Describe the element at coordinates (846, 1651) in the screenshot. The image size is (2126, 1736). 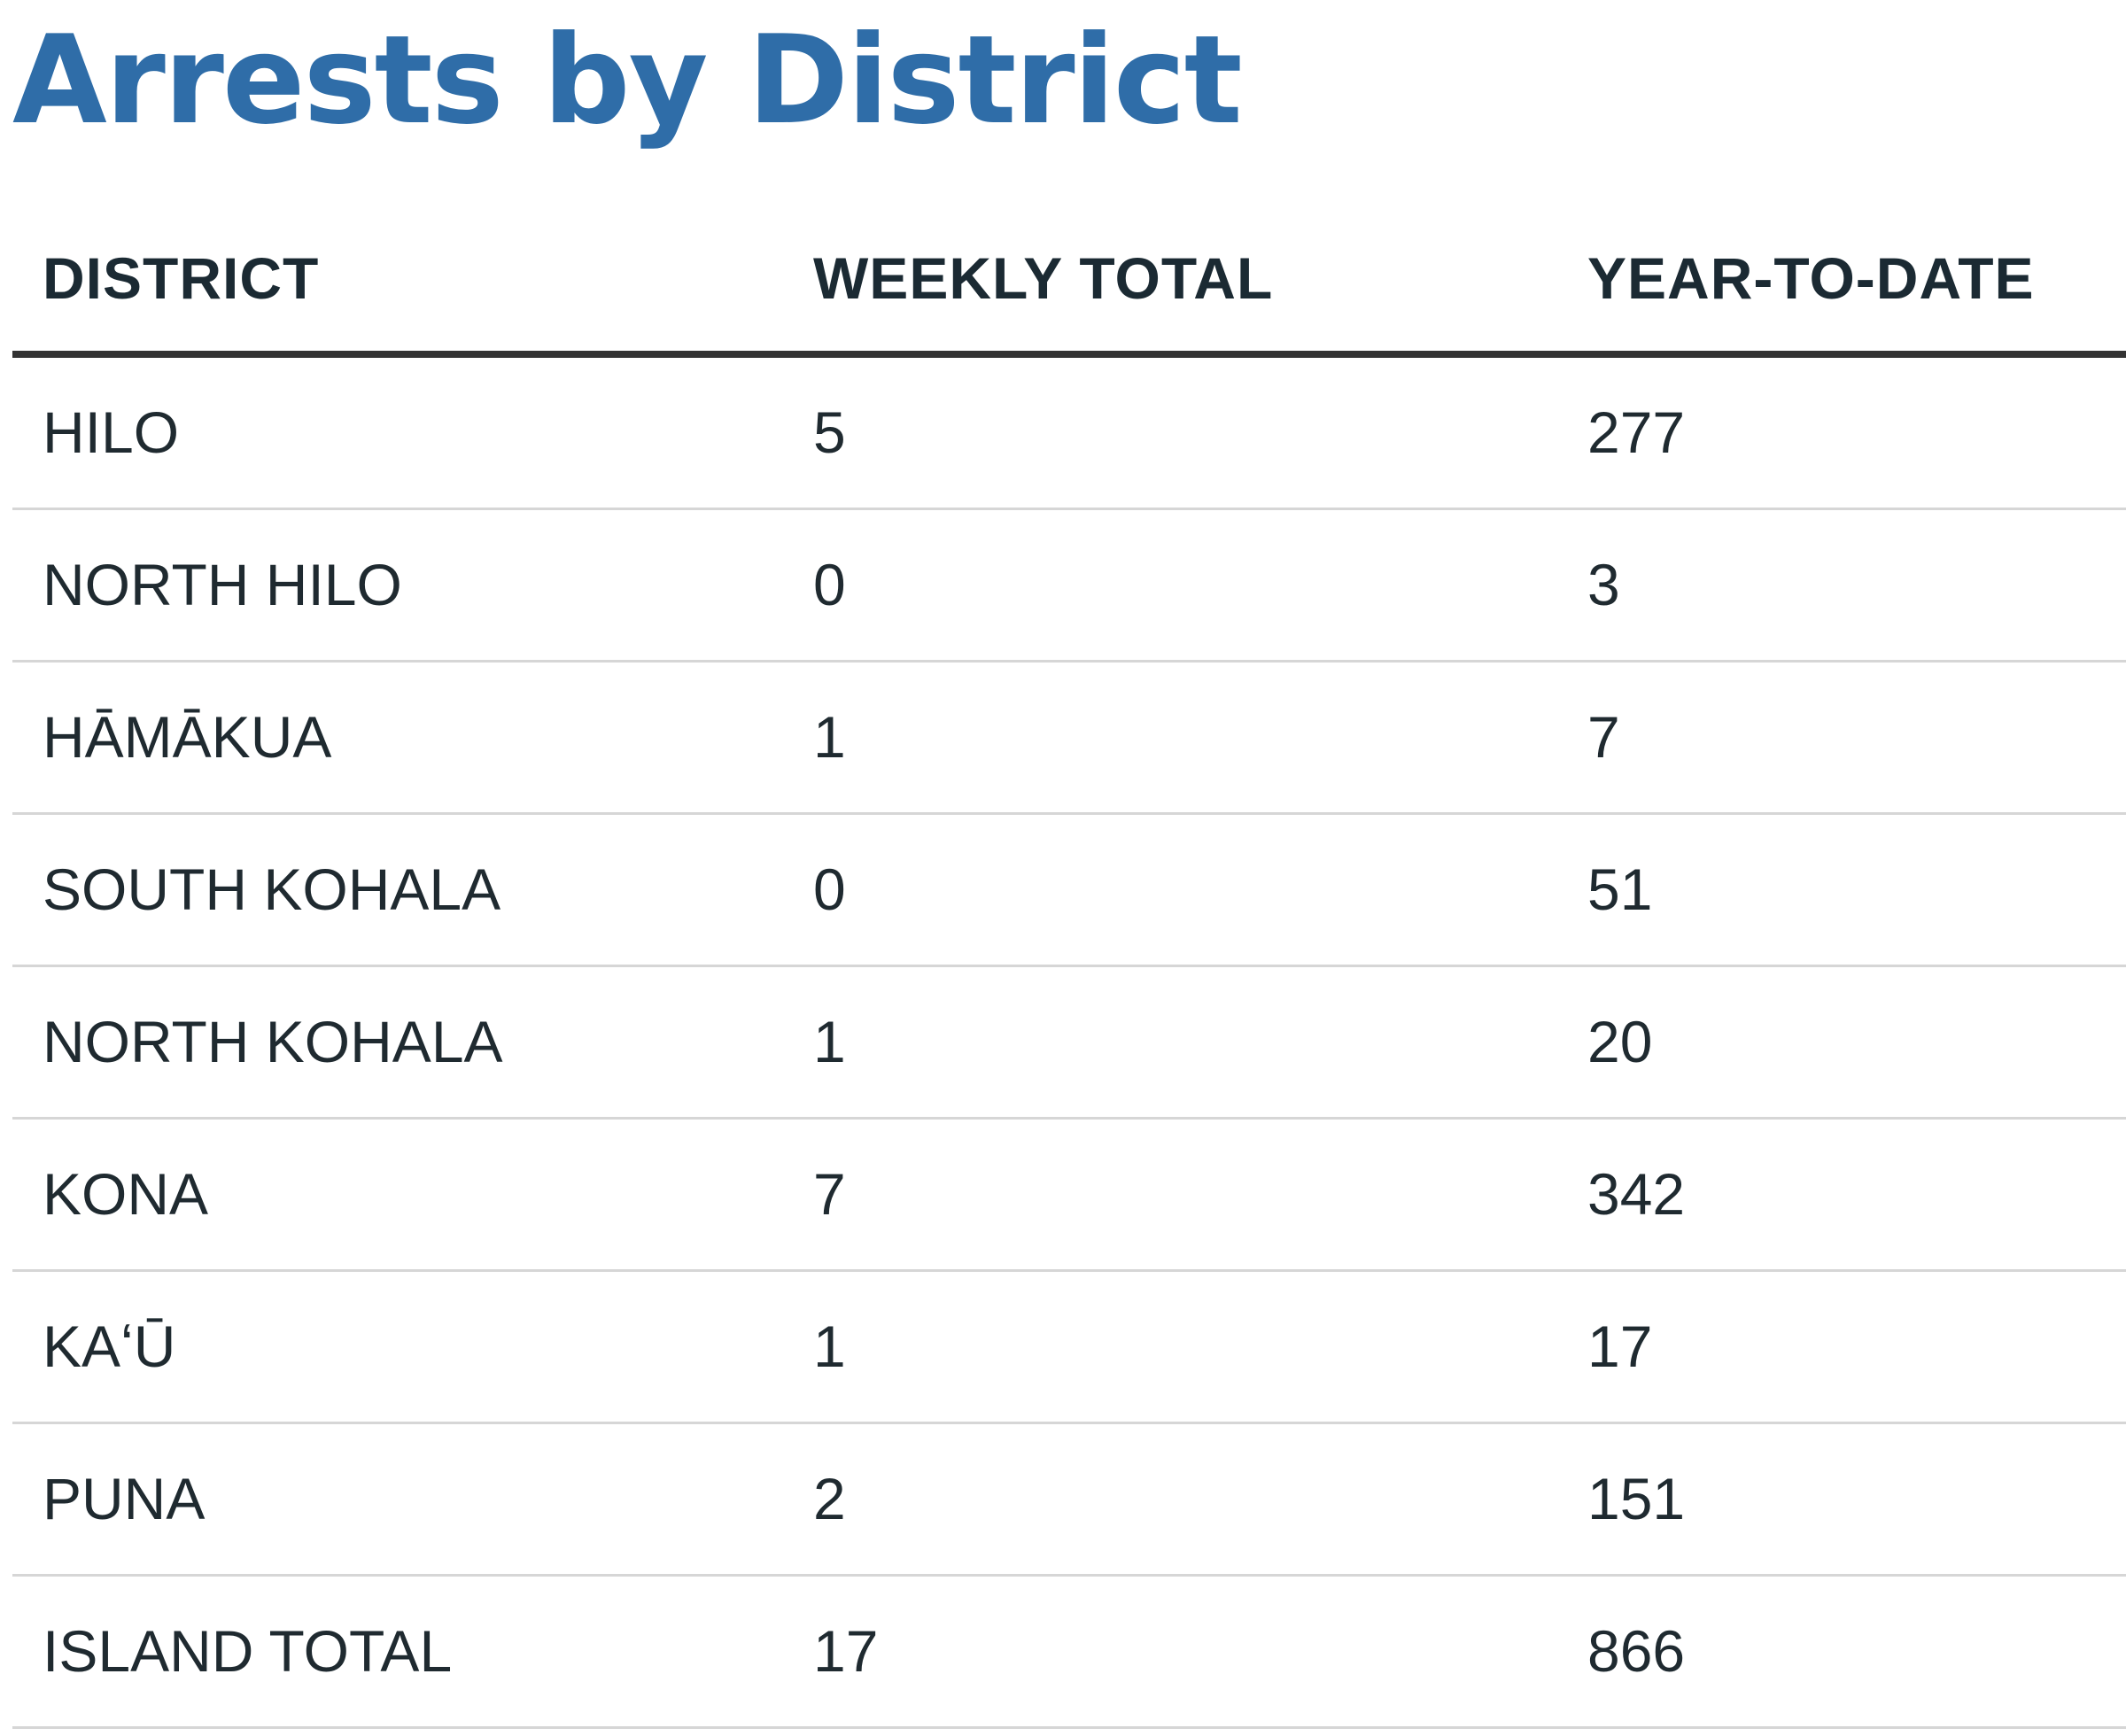
I see `weekly-total-cell: 17` at that location.